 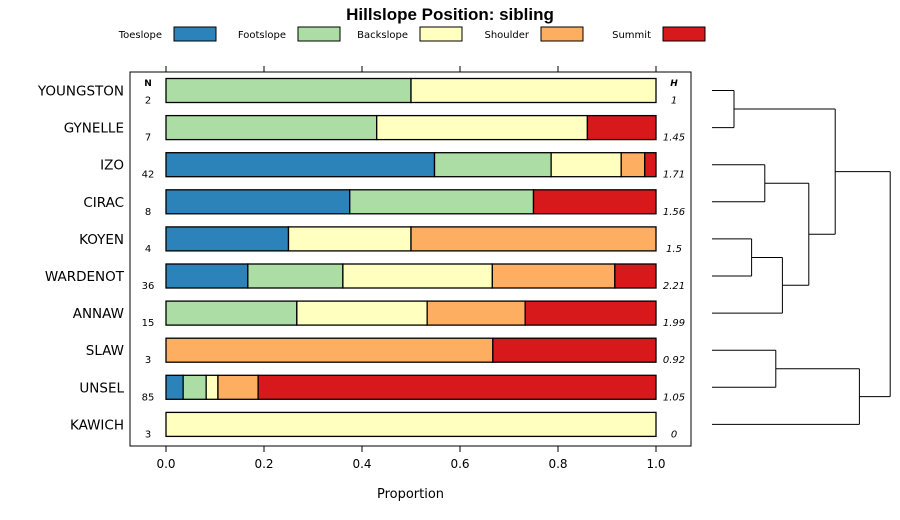 I want to click on bar-segment-annaw-backslope, so click(x=362, y=313).